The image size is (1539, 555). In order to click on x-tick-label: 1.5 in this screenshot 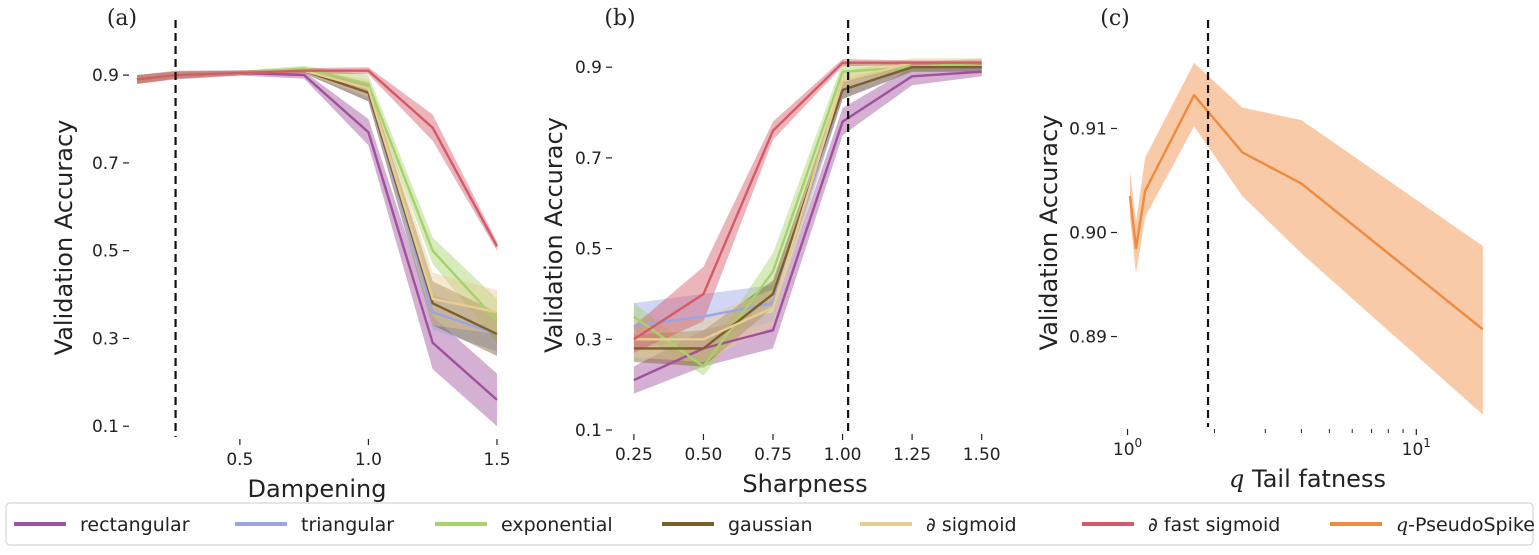, I will do `click(496, 460)`.